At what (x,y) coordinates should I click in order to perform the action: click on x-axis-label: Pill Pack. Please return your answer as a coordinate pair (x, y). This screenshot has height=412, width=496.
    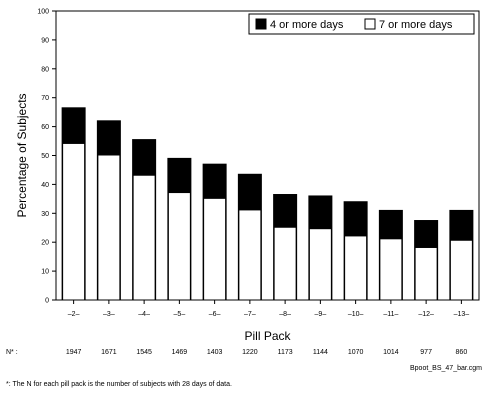
    Looking at the image, I should click on (267, 336).